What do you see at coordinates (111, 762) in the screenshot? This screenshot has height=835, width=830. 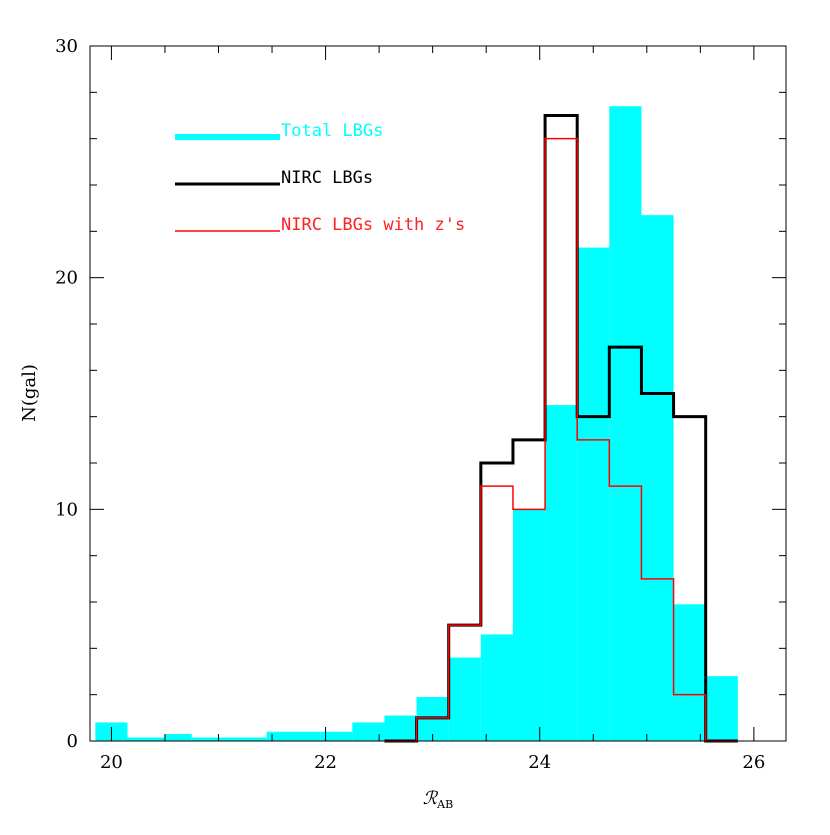 I see `x-tick-label: 20` at bounding box center [111, 762].